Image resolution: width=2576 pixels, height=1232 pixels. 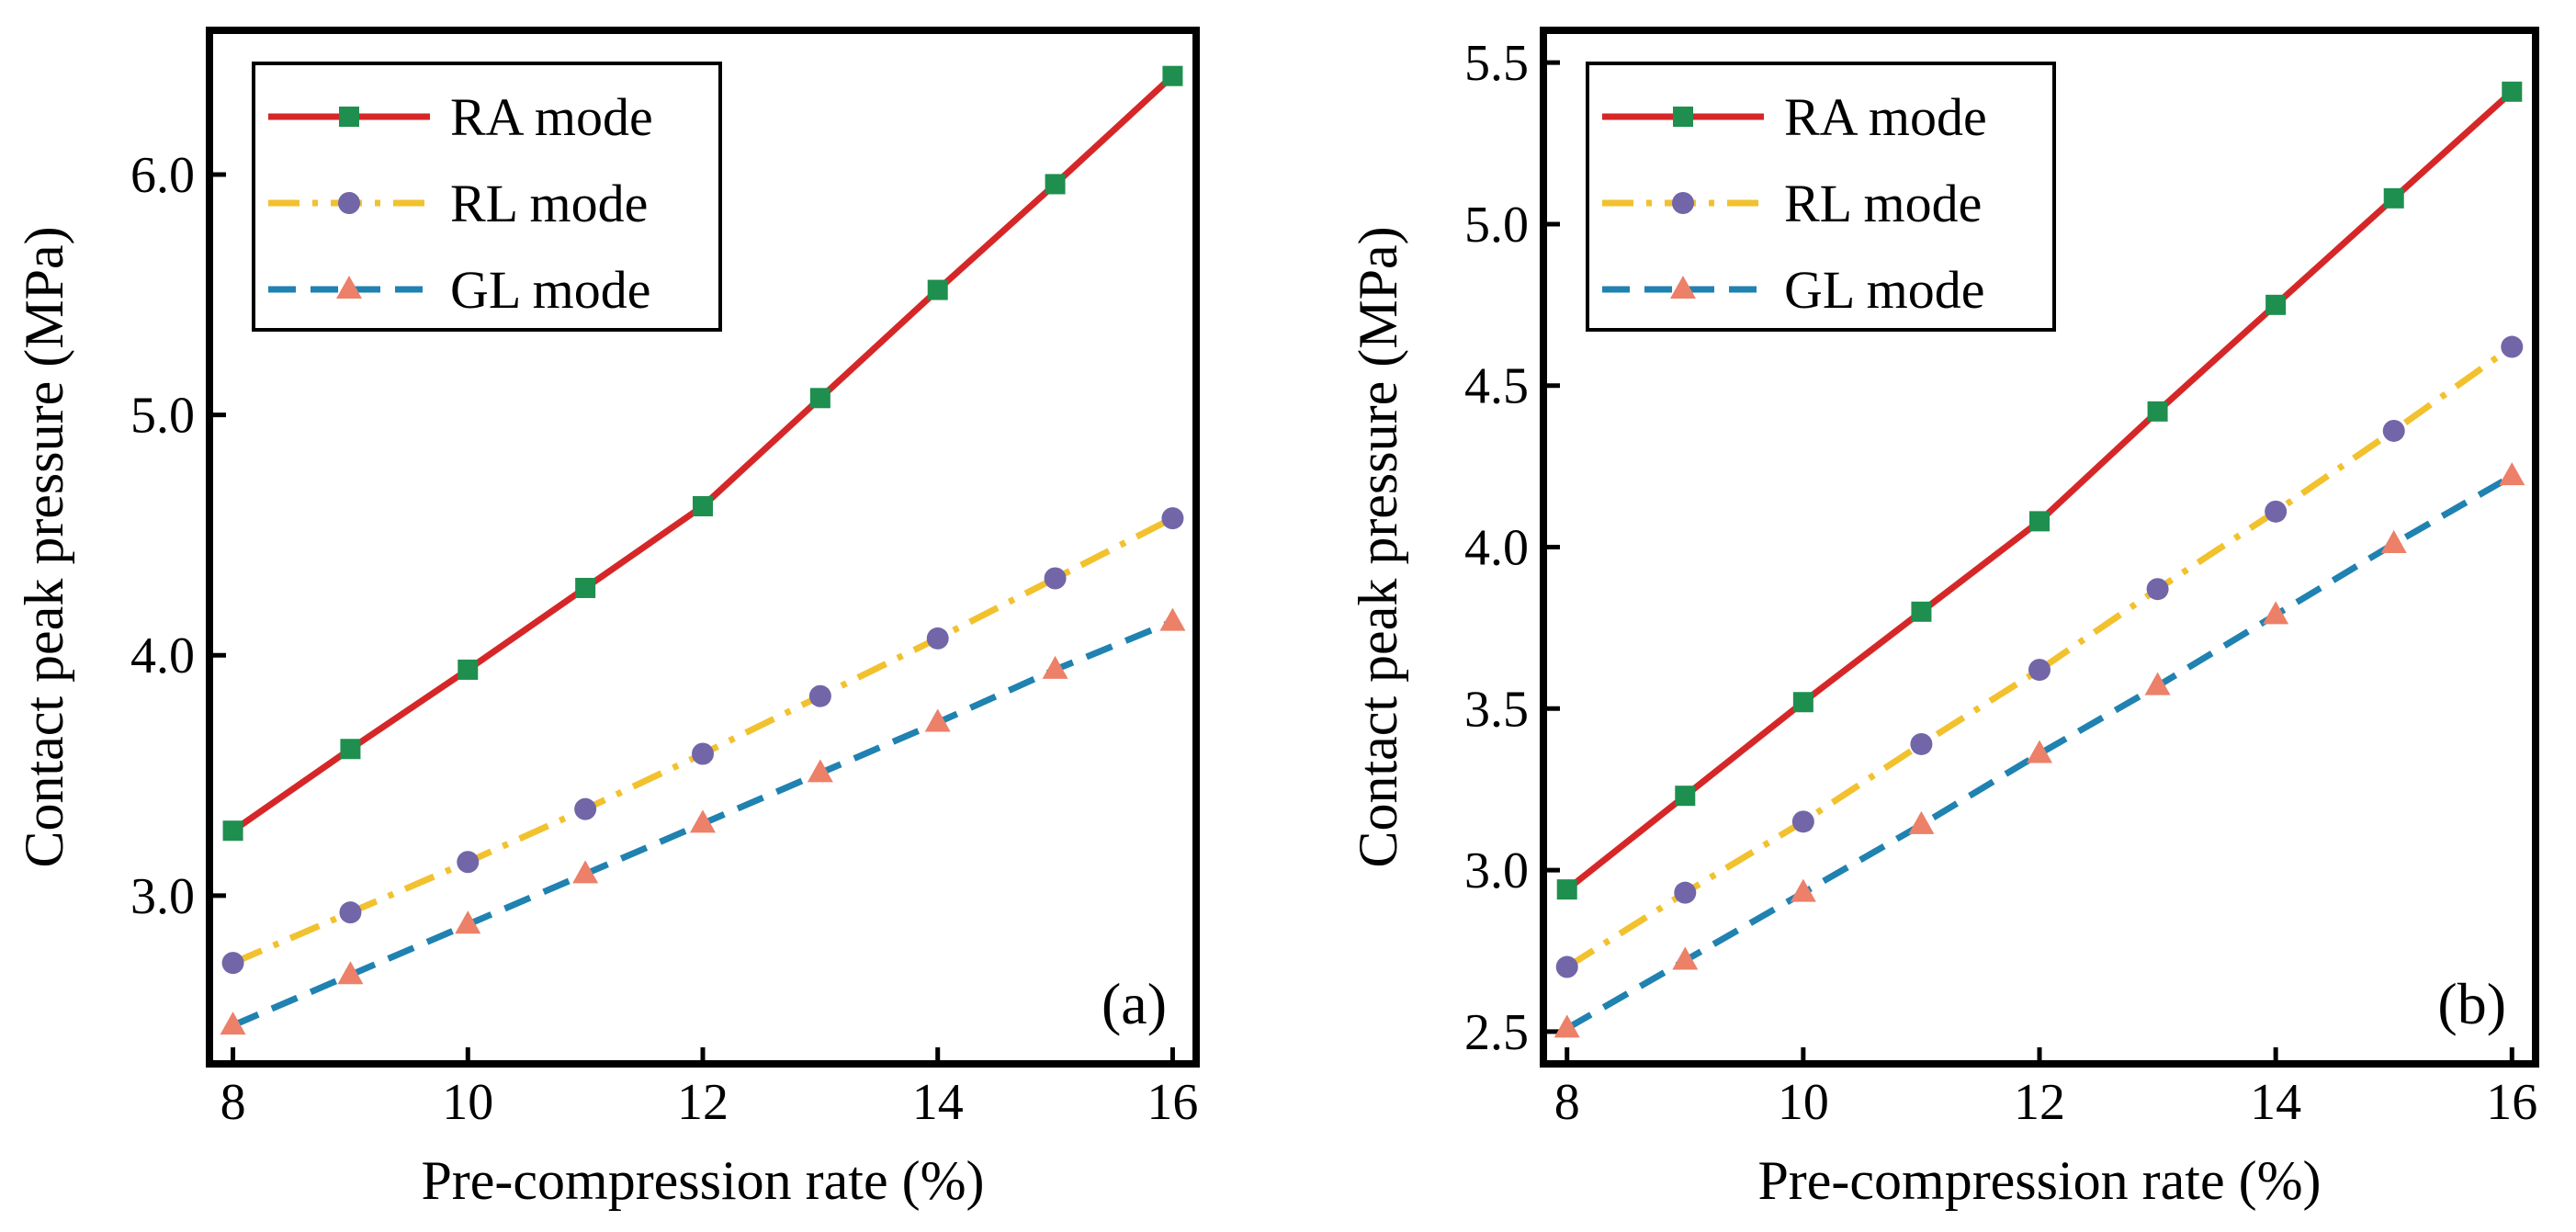 I want to click on panel-label: (b), so click(x=2471, y=1003).